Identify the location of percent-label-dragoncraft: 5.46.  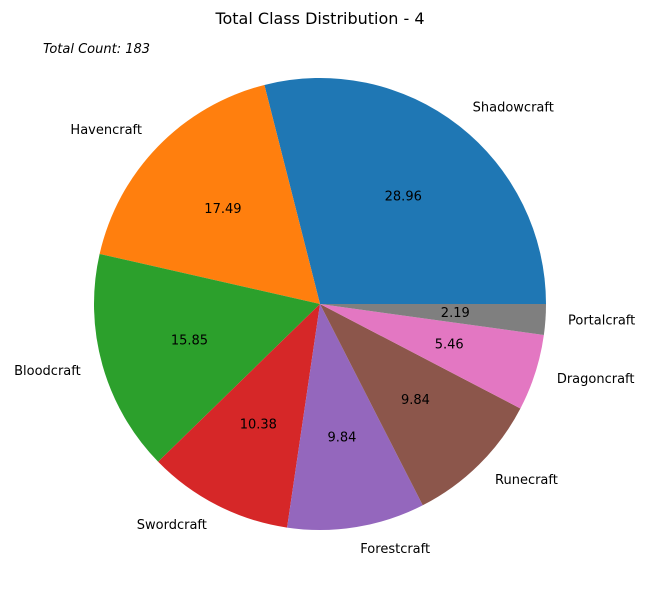
(449, 345).